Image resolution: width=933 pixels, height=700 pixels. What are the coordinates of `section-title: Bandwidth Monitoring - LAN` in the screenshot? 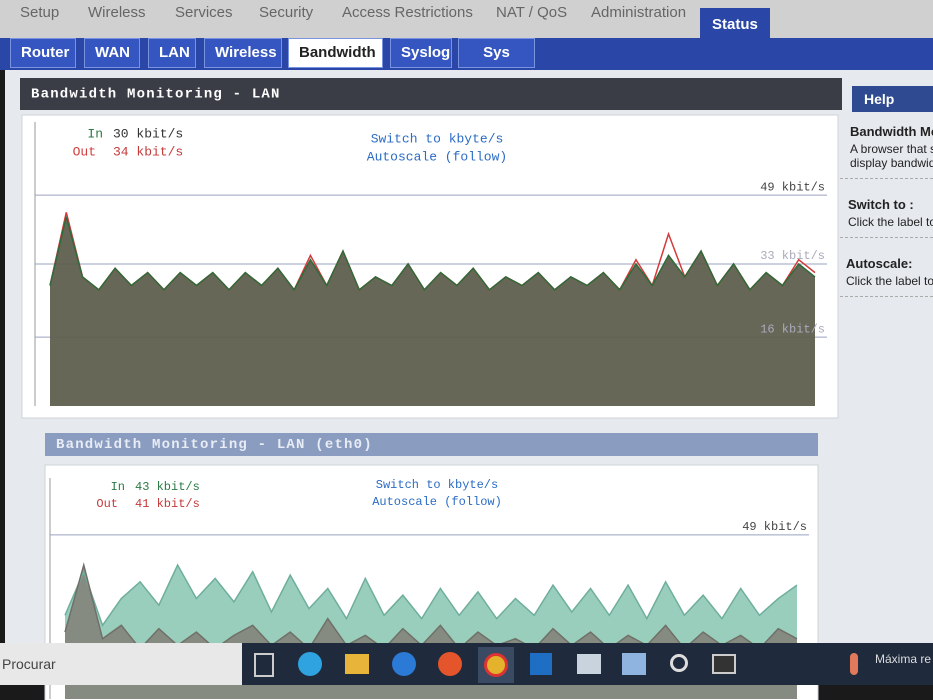 It's located at (156, 95).